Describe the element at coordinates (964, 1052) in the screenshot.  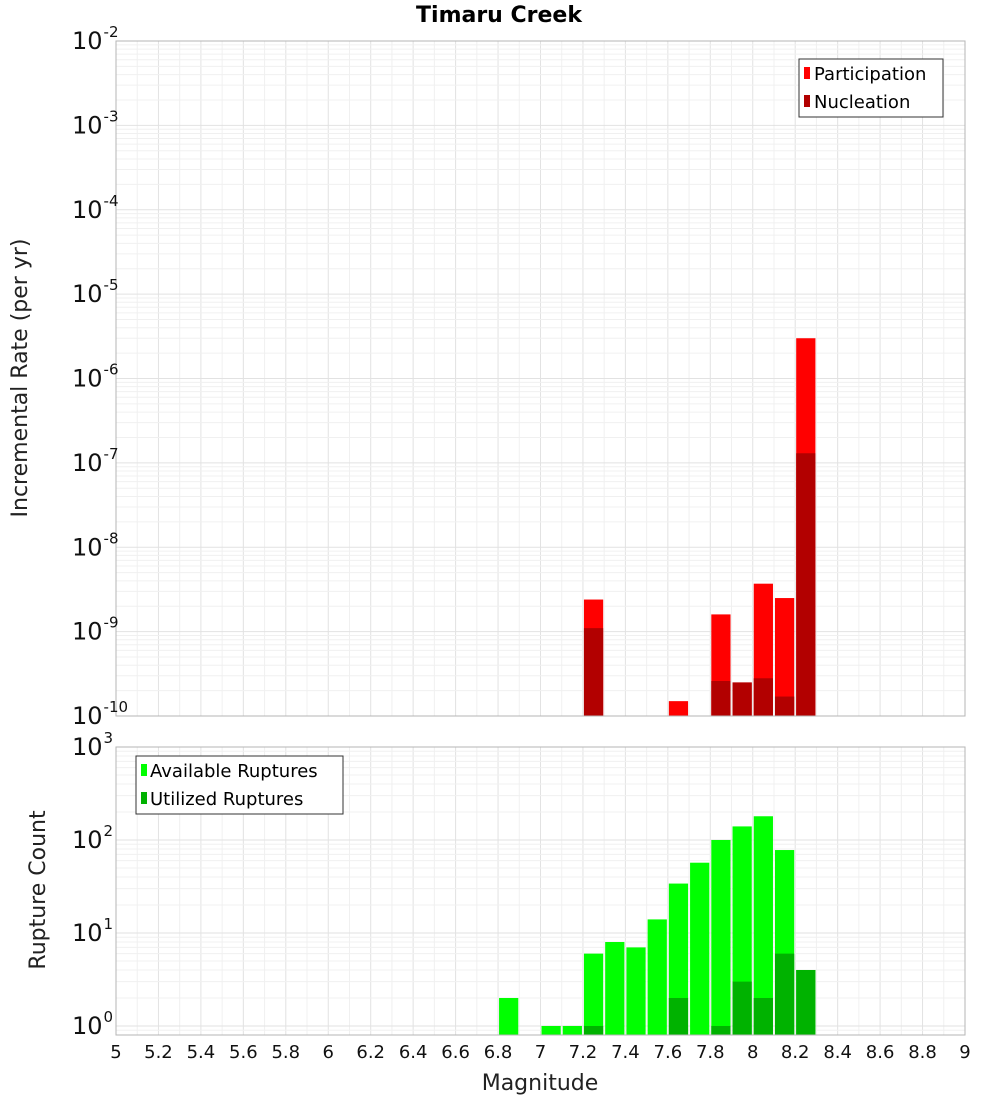
I see `x-tick-label: 9` at that location.